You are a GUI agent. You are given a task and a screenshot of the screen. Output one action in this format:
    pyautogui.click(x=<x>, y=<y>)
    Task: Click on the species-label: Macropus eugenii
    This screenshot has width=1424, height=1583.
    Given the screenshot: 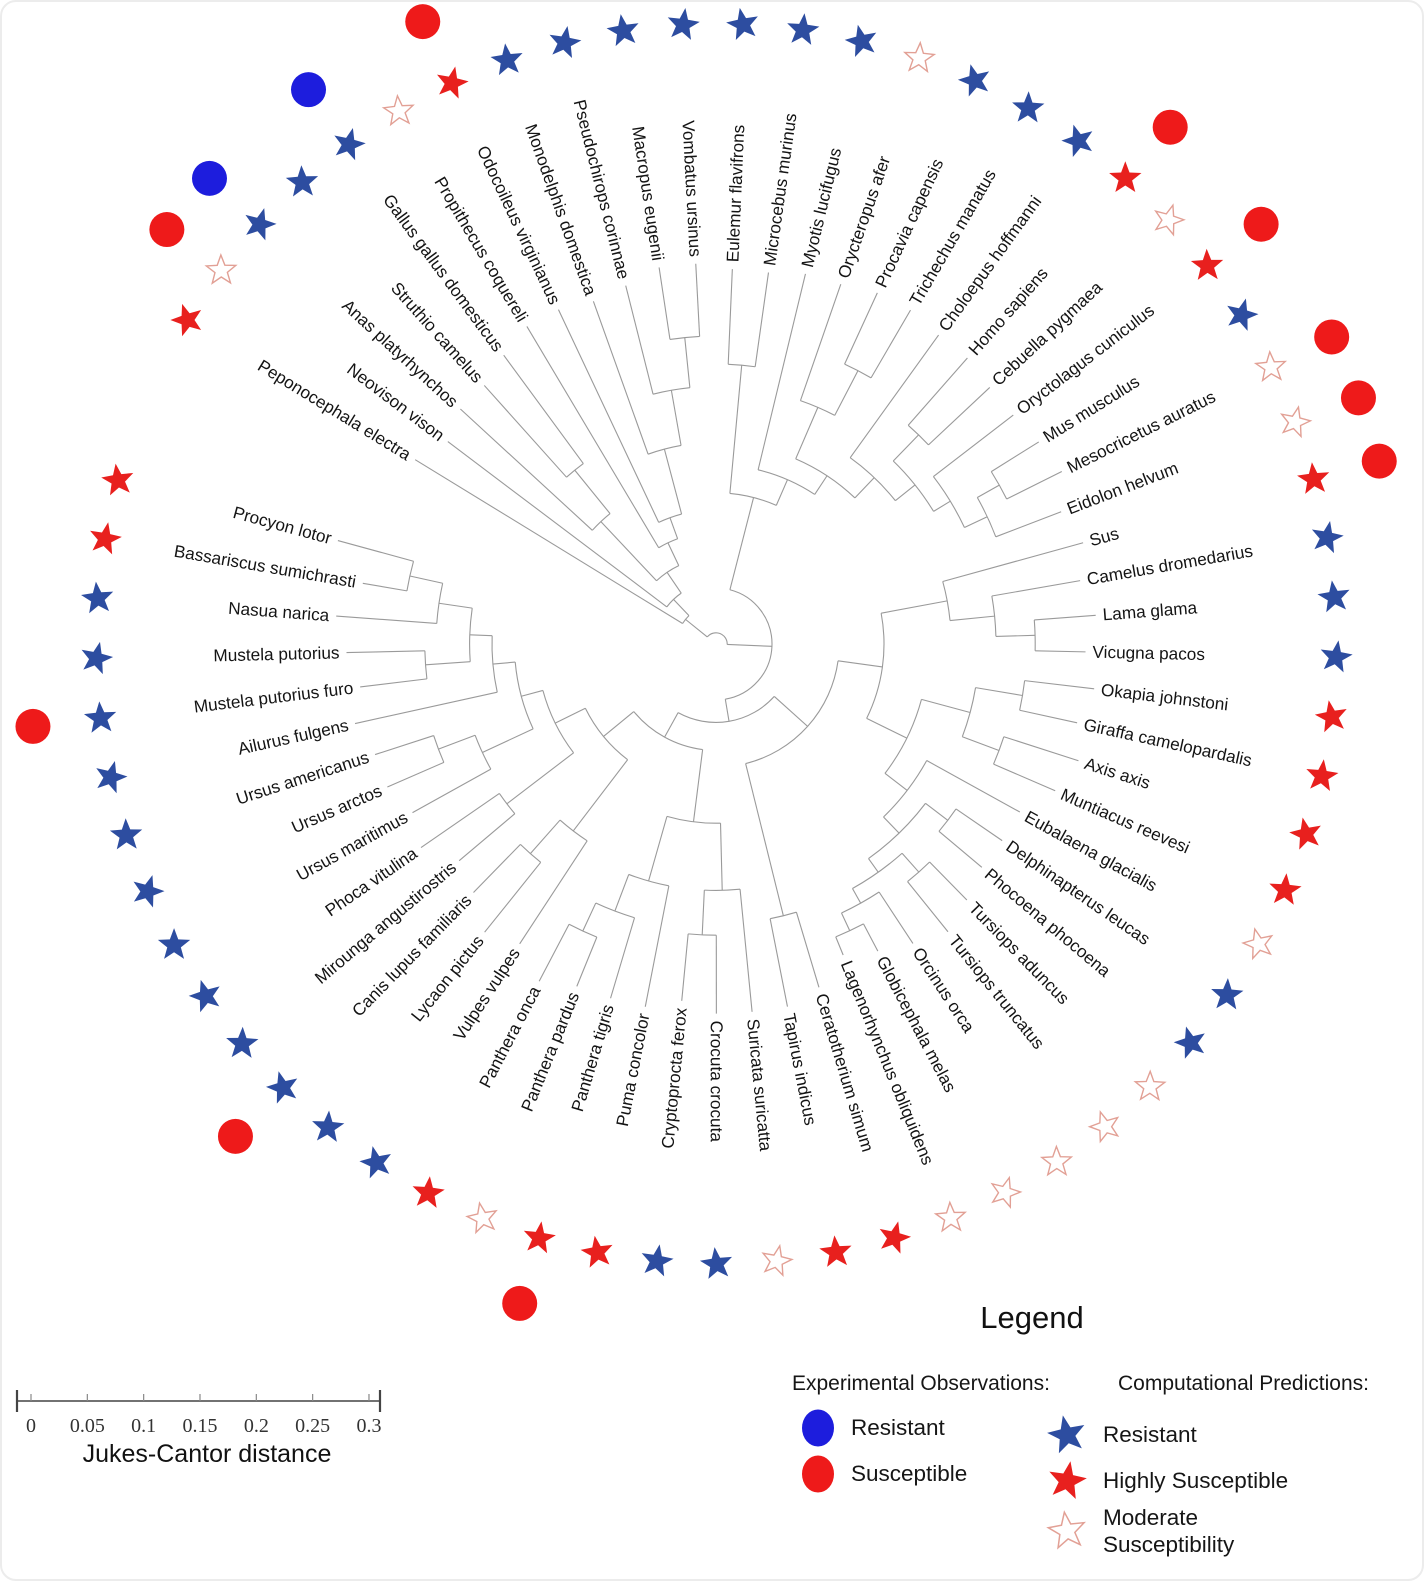 What is the action you would take?
    pyautogui.click(x=648, y=193)
    